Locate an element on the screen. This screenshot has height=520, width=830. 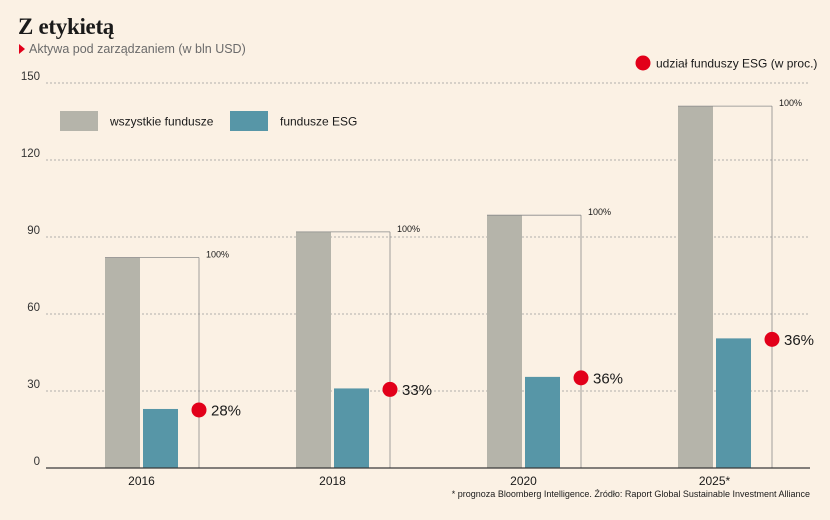
red-triangle-icon is located at coordinates (22, 49).